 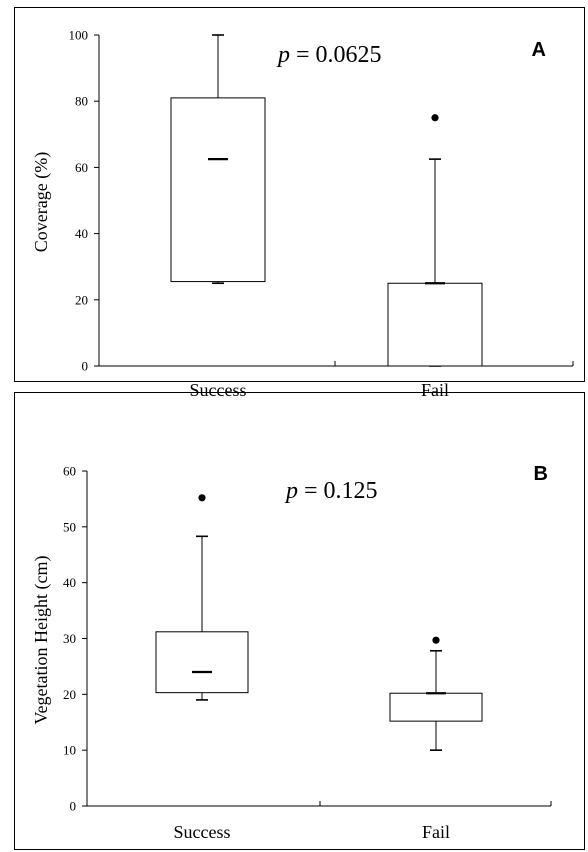 I want to click on panel-b-box-fail, so click(x=436, y=693).